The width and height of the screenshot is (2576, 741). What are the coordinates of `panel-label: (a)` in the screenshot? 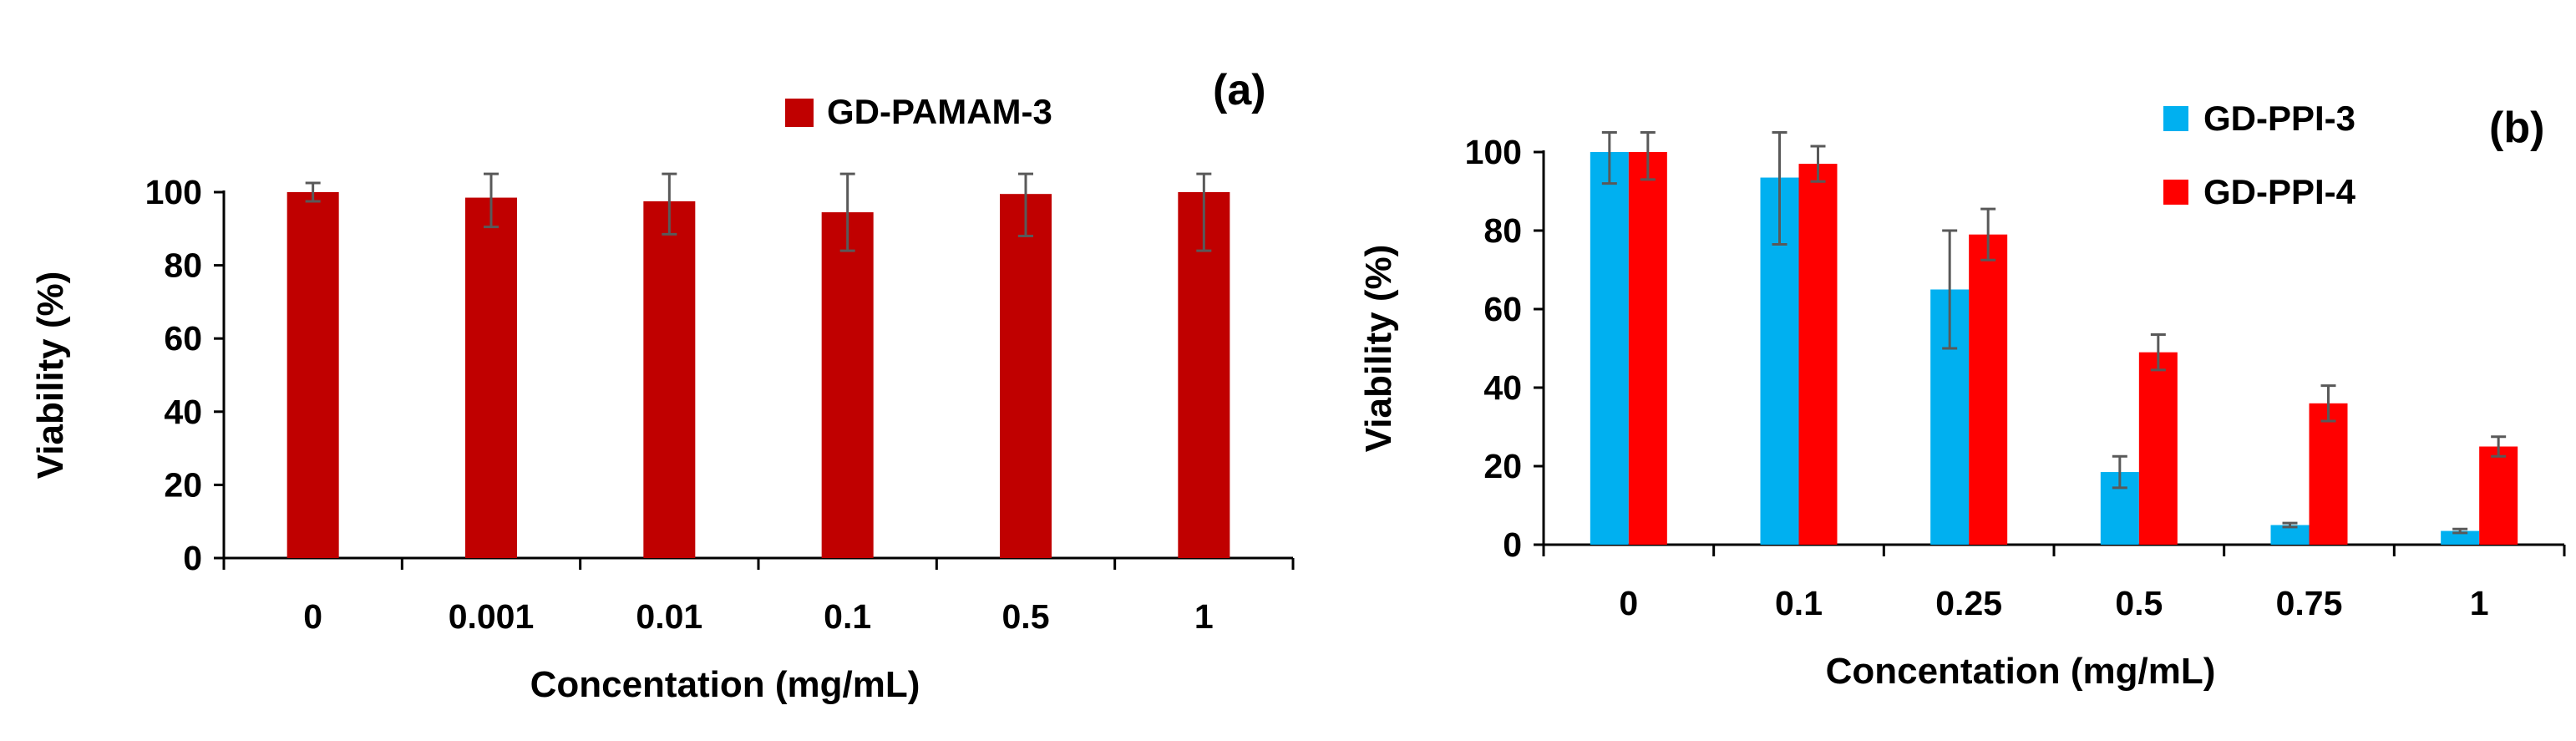 It's located at (1239, 90).